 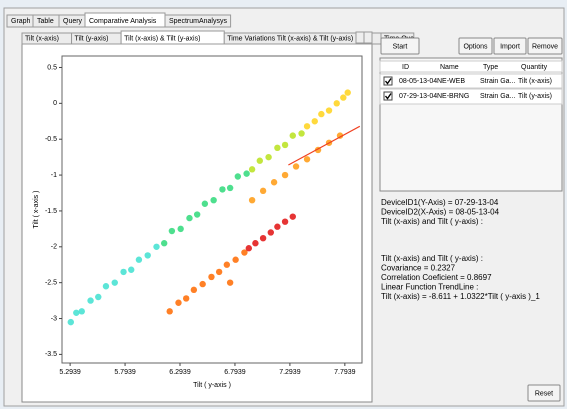 What do you see at coordinates (36, 210) in the screenshot?
I see `y-axis-label: Tilt ( x-axis )` at bounding box center [36, 210].